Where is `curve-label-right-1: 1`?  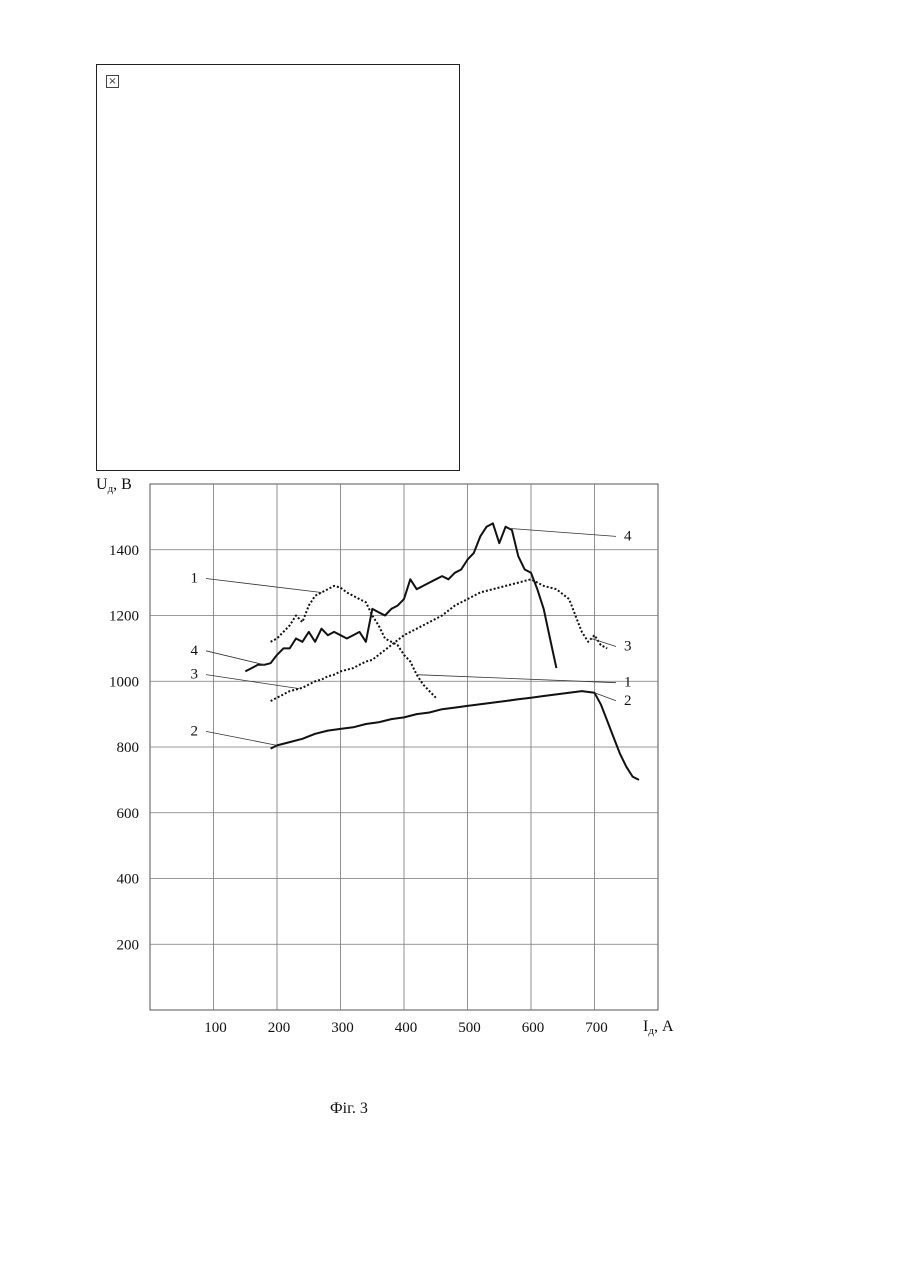 curve-label-right-1: 1 is located at coordinates (628, 683).